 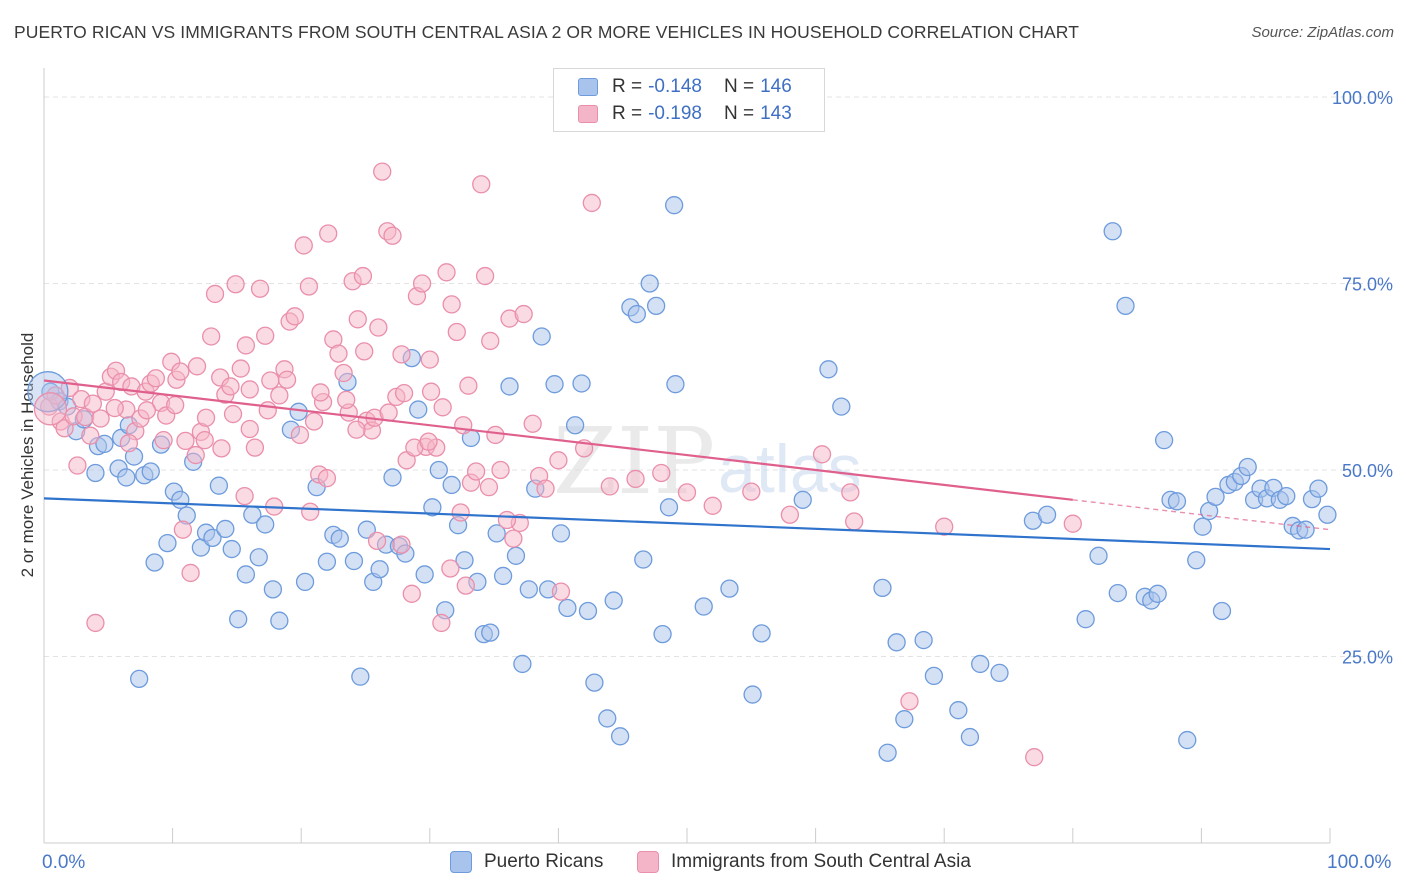 What do you see at coordinates (526, 862) in the screenshot?
I see `bottom-legend-puerto-ricans: Puerto Ricans` at bounding box center [526, 862].